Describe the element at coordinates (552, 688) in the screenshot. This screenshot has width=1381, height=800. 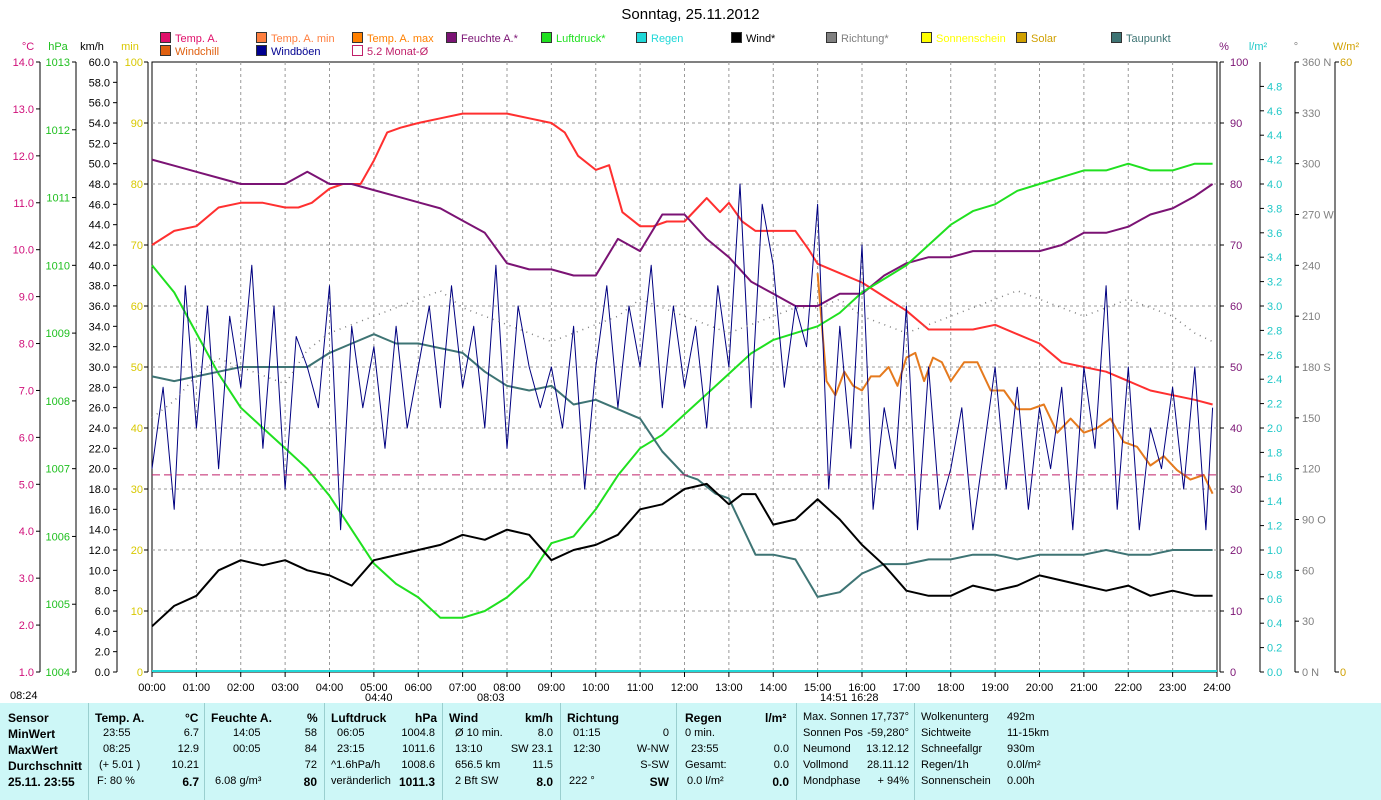
I see `x-tick-label: 09:00` at that location.